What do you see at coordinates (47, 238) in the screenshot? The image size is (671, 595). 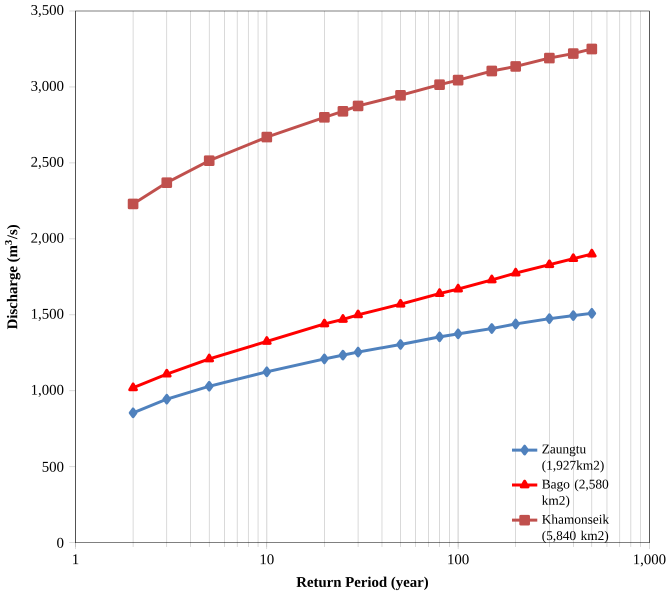 I see `y-tick-label: 2,000` at bounding box center [47, 238].